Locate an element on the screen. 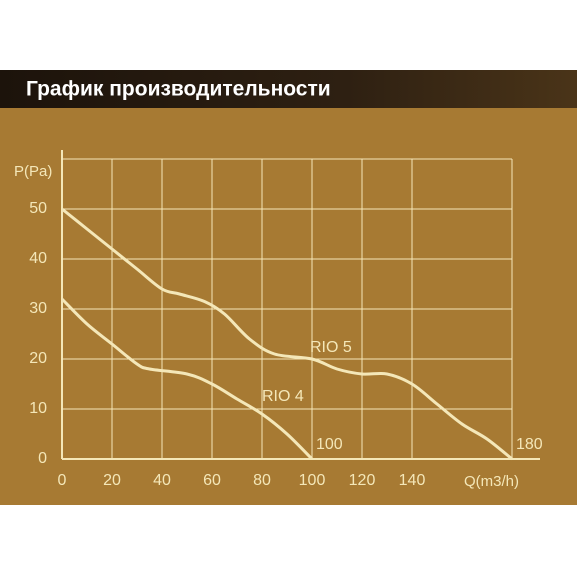  y-tick-label: 20 is located at coordinates (38, 358).